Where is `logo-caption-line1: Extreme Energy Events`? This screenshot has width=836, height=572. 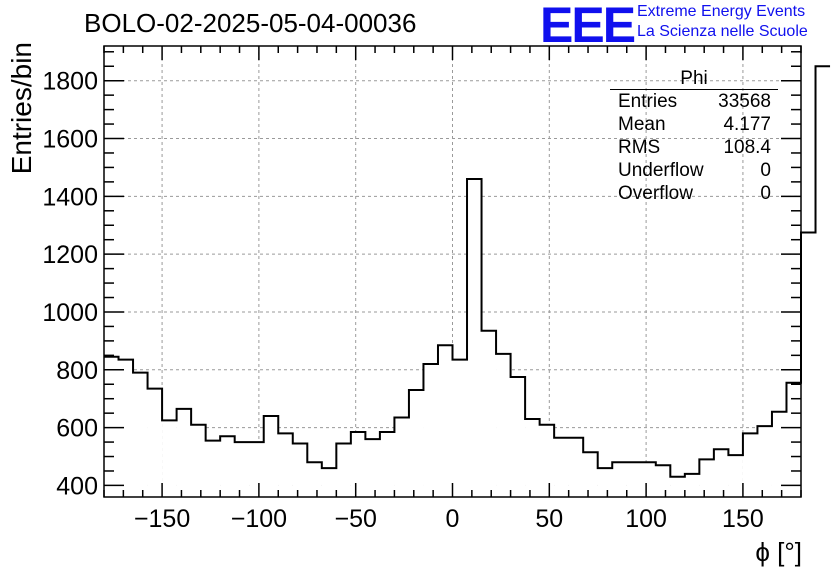 logo-caption-line1: Extreme Energy Events is located at coordinates (721, 11).